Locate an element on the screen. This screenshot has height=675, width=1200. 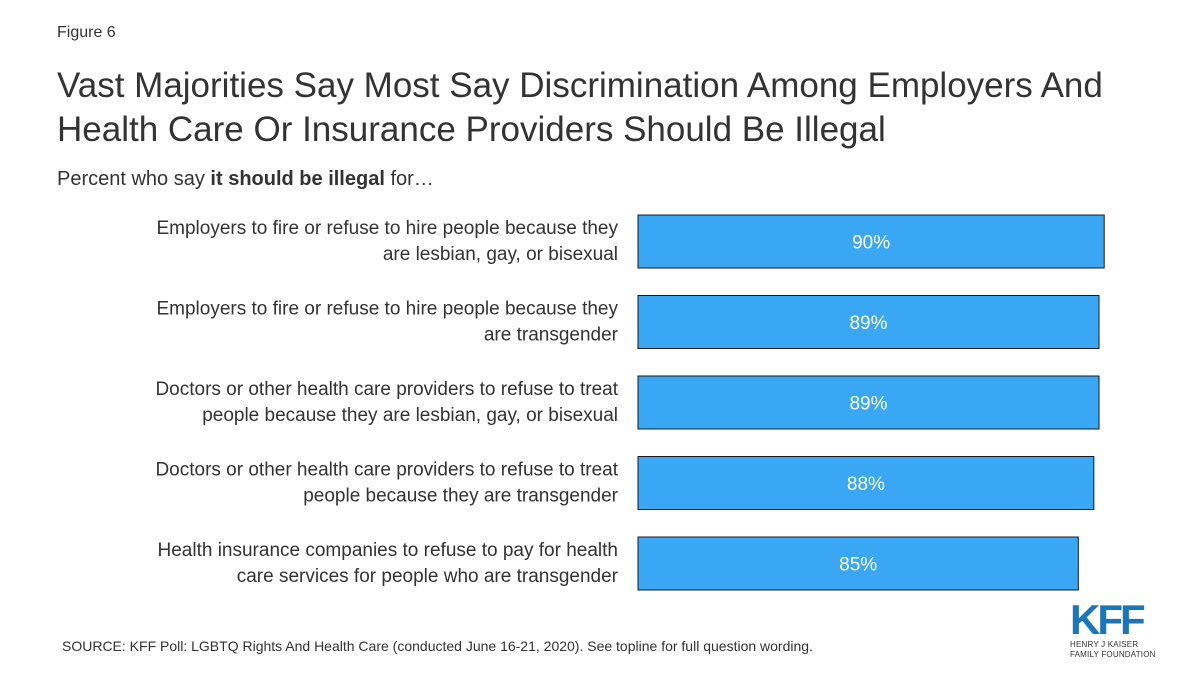
bar-value-label-5: 85% is located at coordinates (858, 565).